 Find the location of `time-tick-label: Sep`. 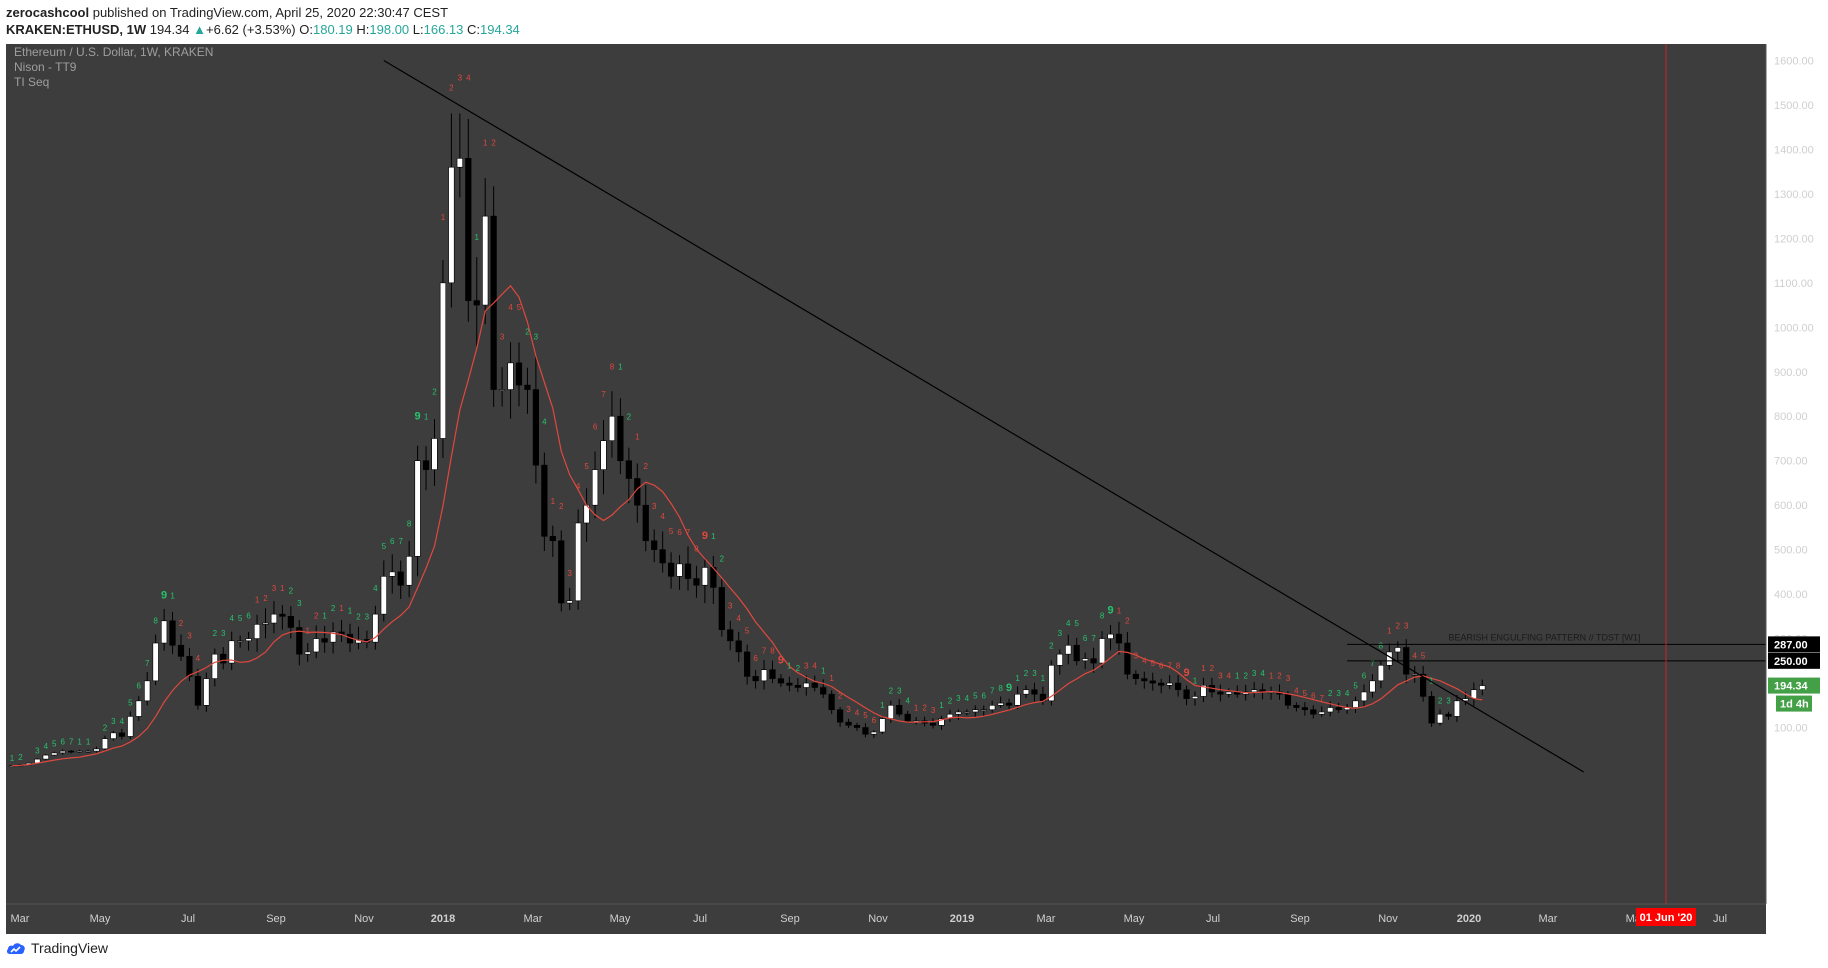

time-tick-label: Sep is located at coordinates (1300, 919).